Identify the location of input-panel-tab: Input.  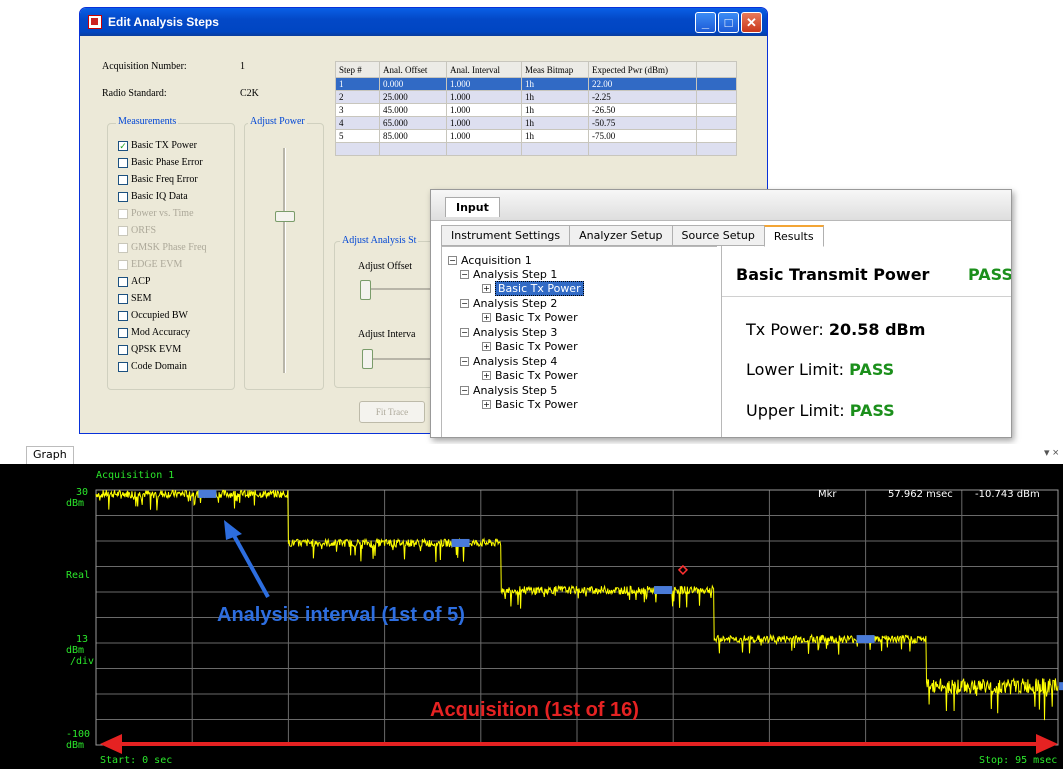
(472, 207).